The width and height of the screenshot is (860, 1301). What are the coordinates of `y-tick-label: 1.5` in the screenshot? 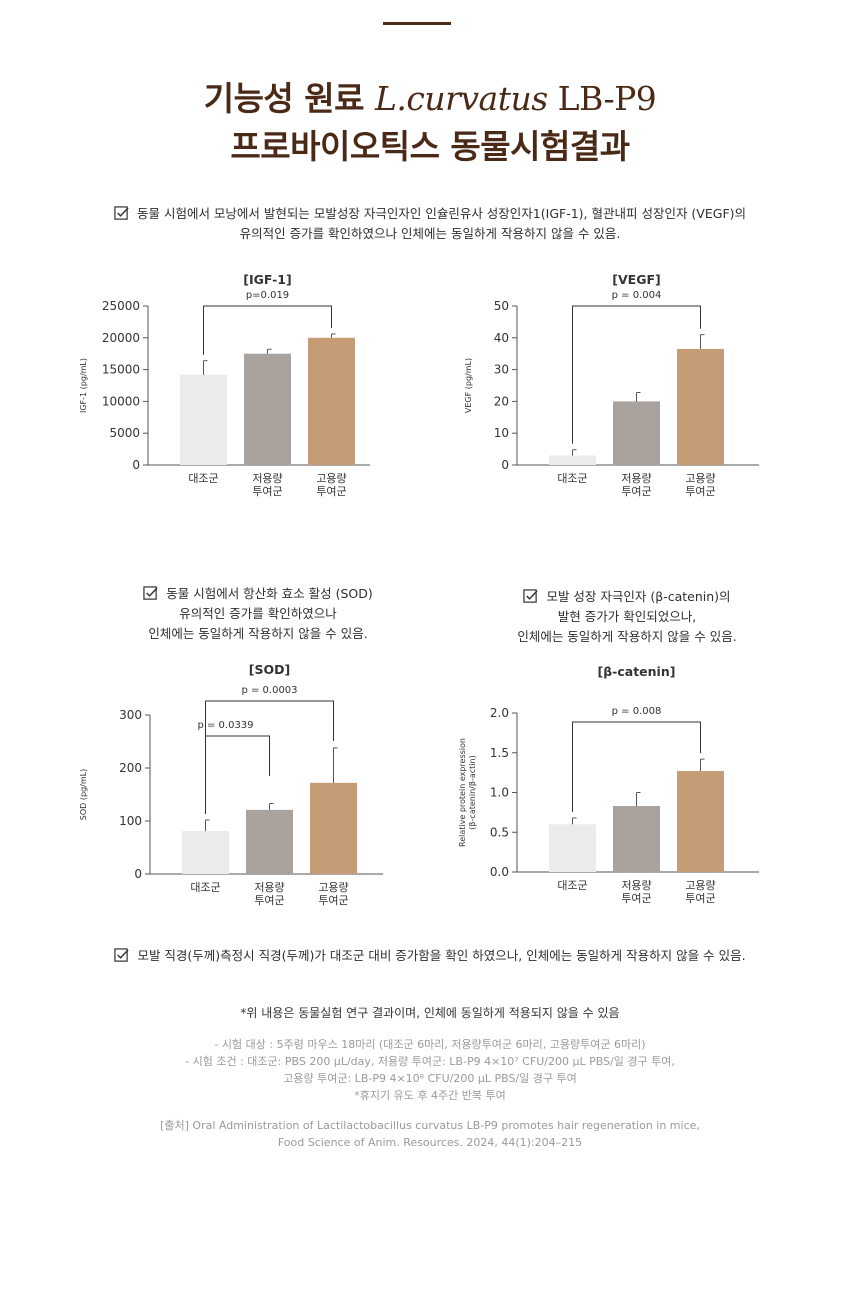 It's located at (499, 753).